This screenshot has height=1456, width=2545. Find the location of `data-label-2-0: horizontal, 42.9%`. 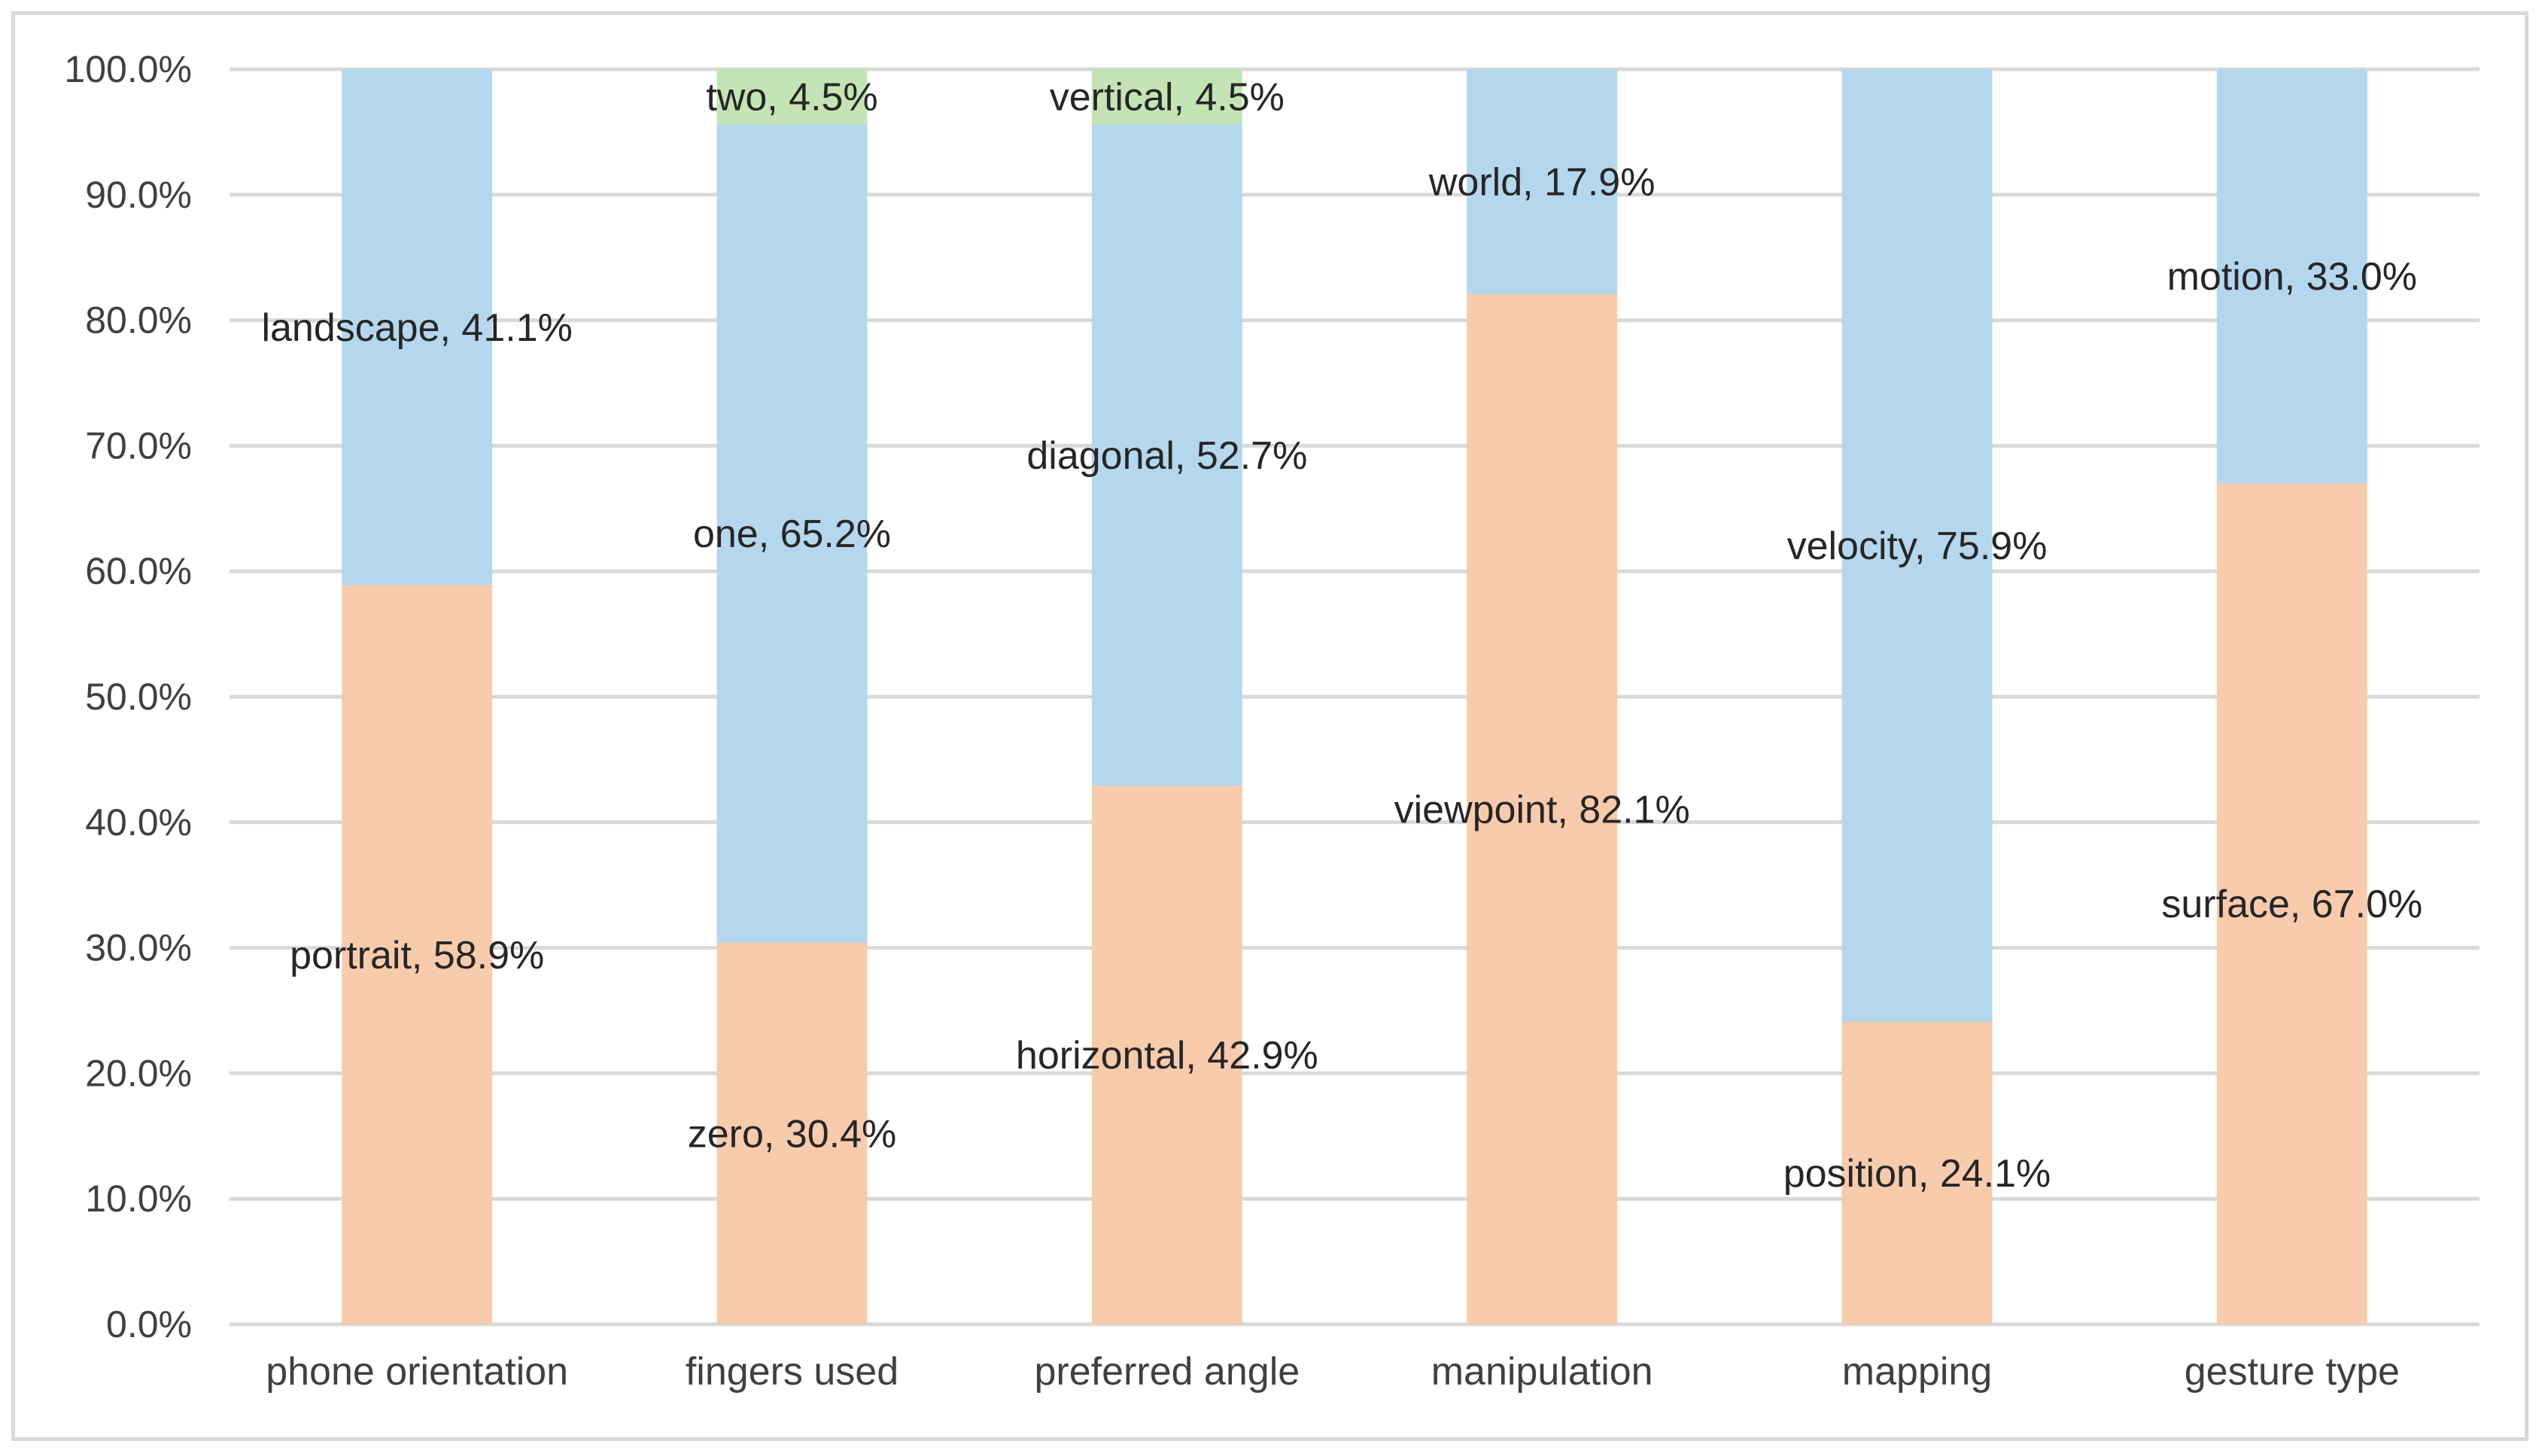

data-label-2-0: horizontal, 42.9% is located at coordinates (1167, 1056).